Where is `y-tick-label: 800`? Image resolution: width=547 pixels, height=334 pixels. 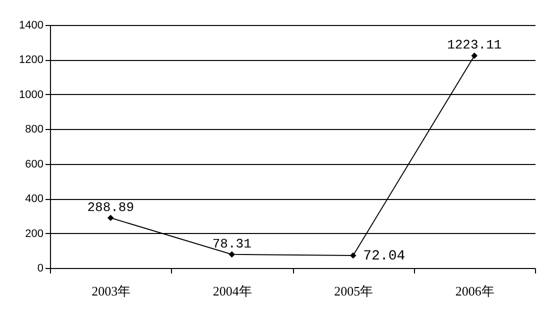 y-tick-label: 800 is located at coordinates (34, 130).